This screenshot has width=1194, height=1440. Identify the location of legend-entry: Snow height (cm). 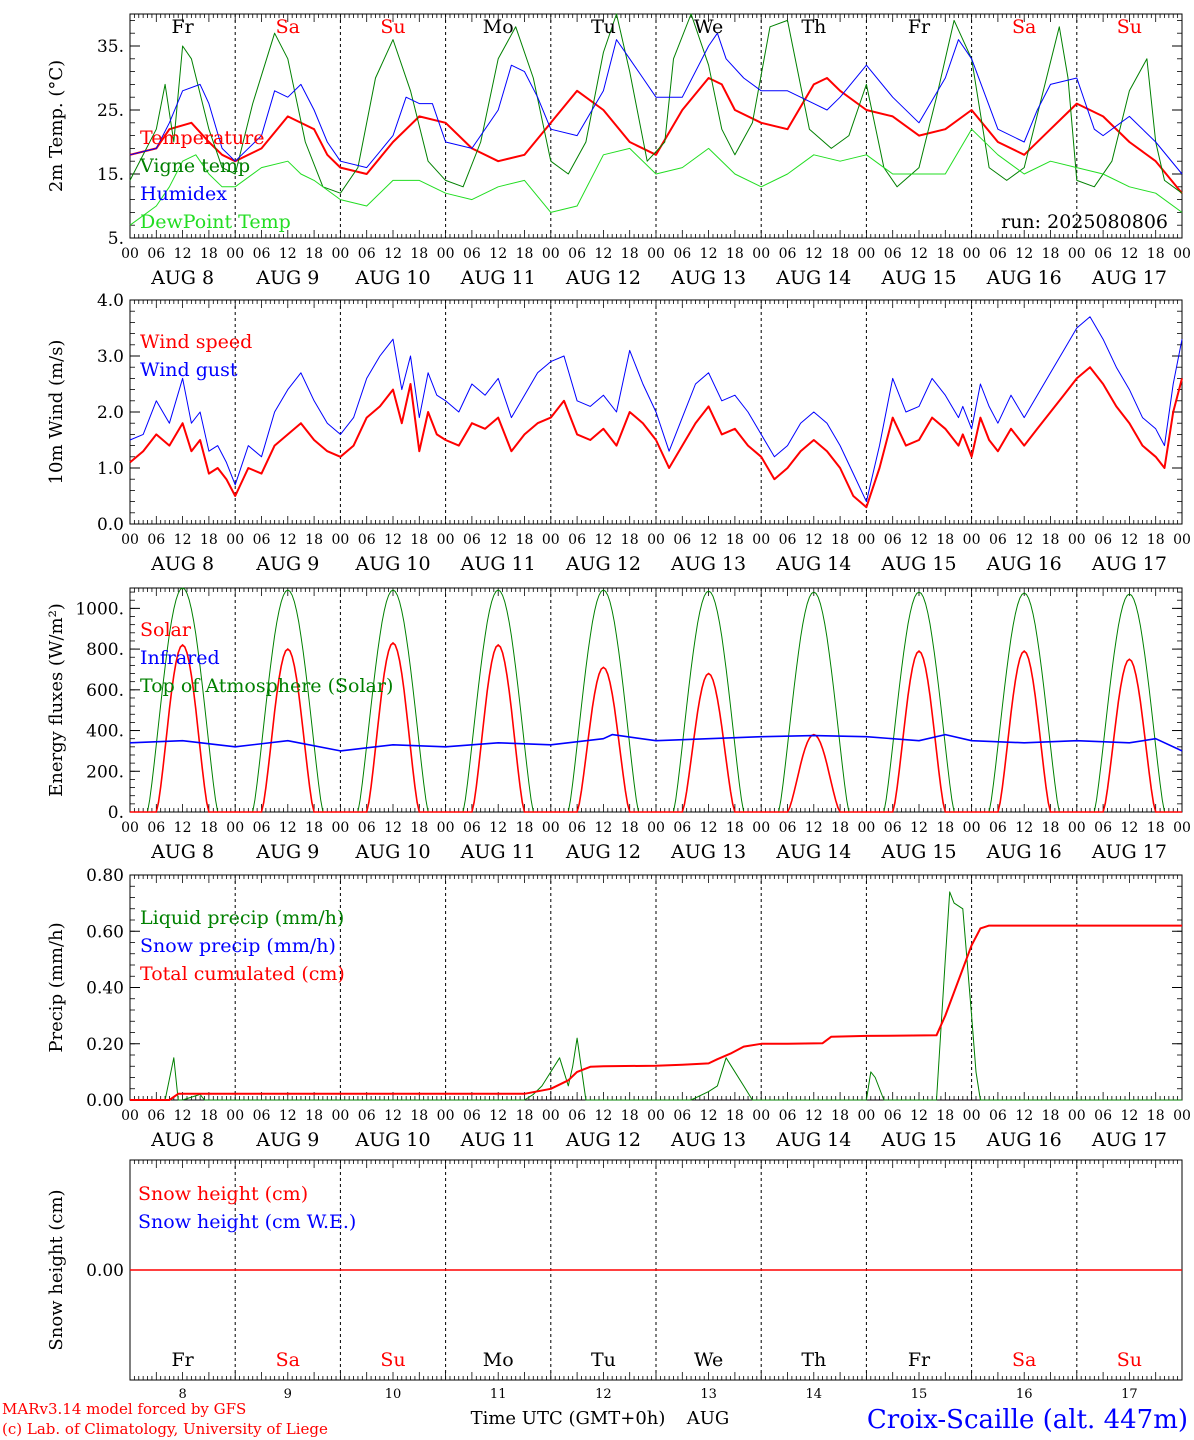
(223, 1194).